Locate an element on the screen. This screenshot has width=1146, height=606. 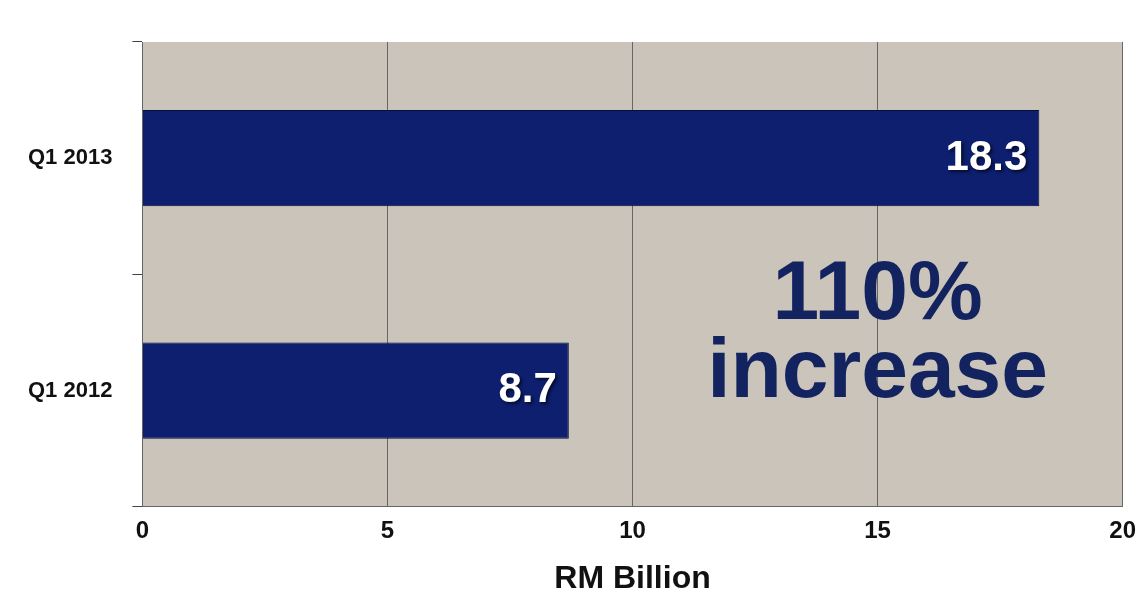
y-tick-label: Q1 2013 is located at coordinates (70, 157).